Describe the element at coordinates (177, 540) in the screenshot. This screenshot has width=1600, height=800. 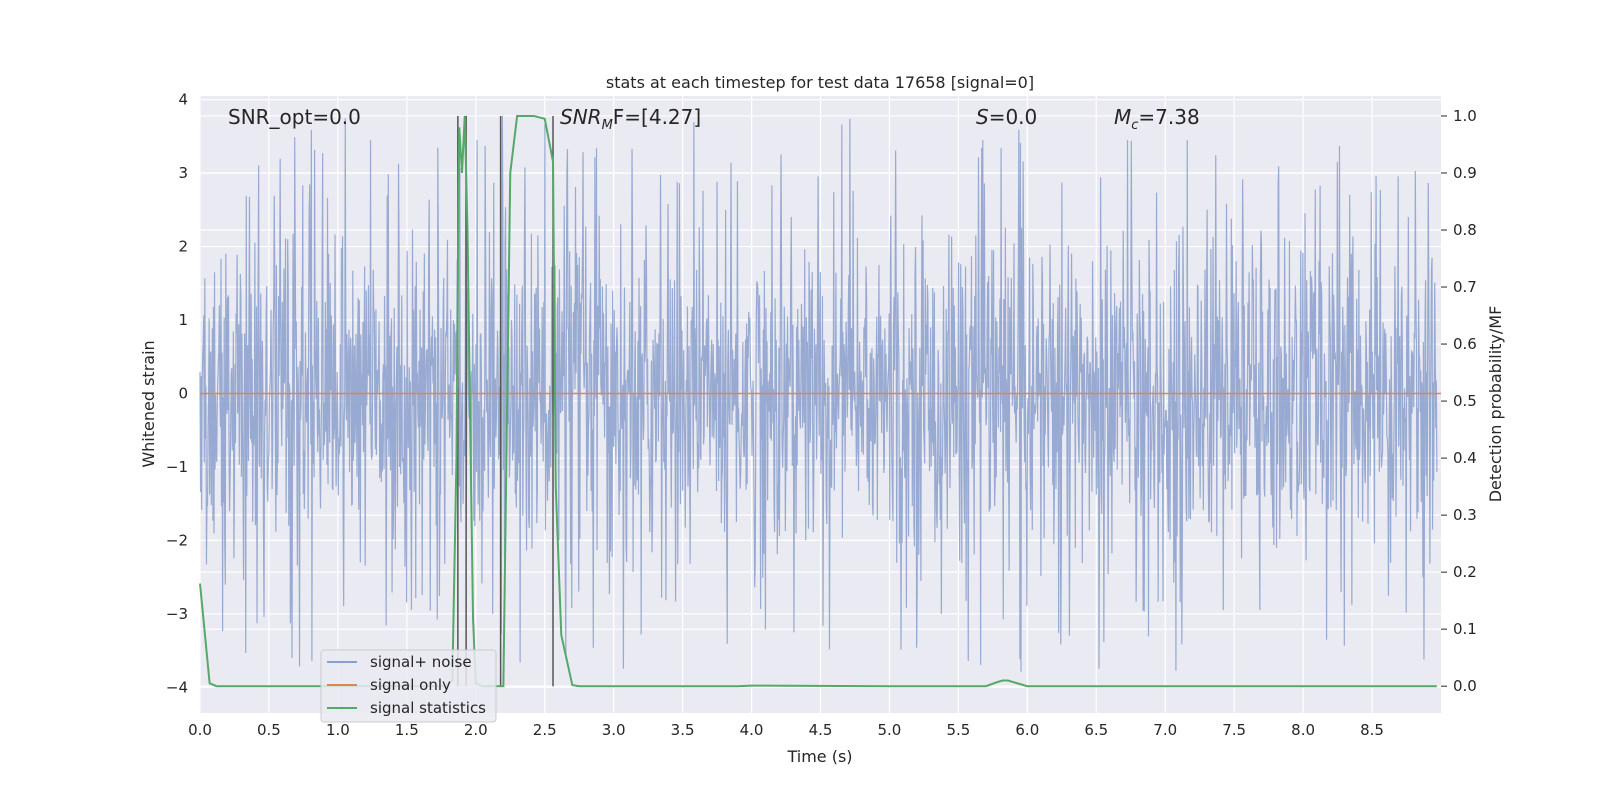
I see `y-tick-label: −2` at that location.